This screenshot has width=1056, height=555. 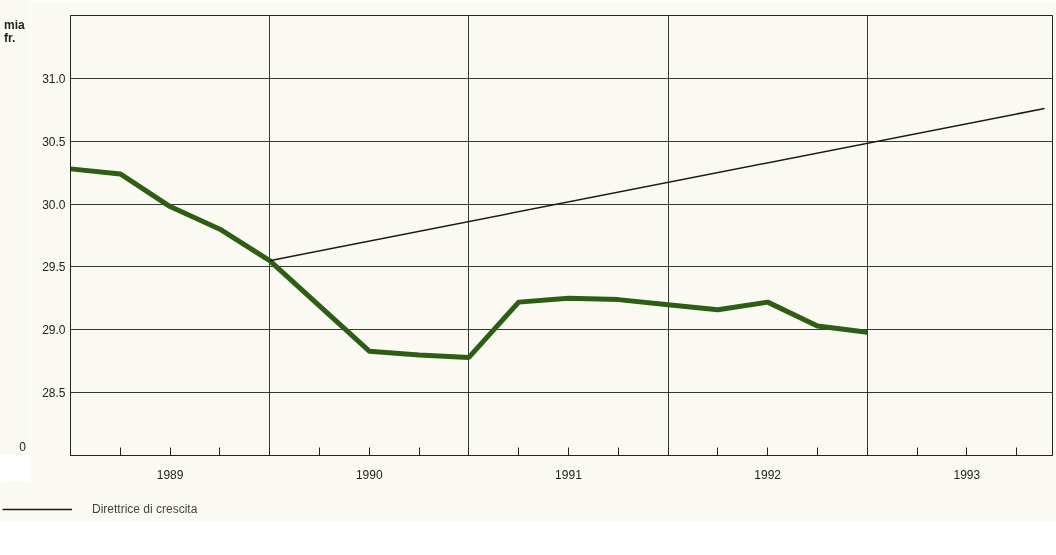 What do you see at coordinates (170, 474) in the screenshot?
I see `x-tick-label: 1989` at bounding box center [170, 474].